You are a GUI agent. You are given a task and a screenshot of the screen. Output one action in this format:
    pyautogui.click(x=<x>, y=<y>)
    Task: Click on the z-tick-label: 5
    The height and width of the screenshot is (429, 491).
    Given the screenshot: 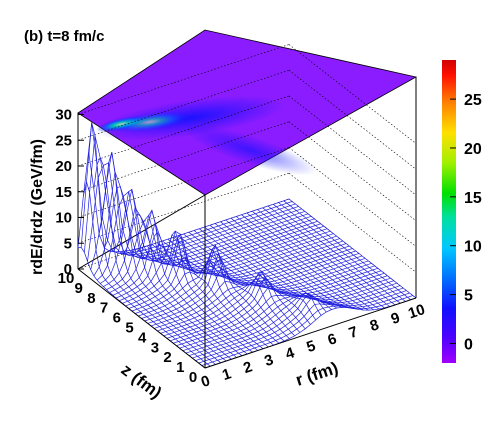 What is the action you would take?
    pyautogui.click(x=68, y=243)
    